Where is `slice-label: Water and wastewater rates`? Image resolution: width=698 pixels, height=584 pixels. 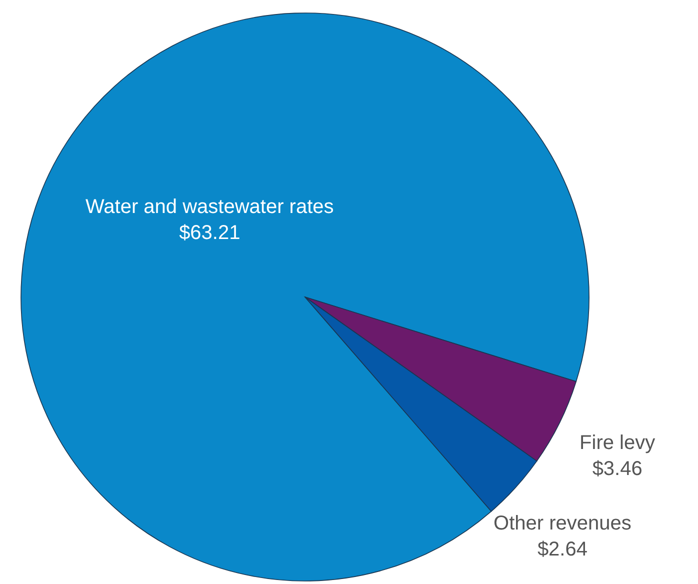 slice-label: Water and wastewater rates is located at coordinates (210, 207).